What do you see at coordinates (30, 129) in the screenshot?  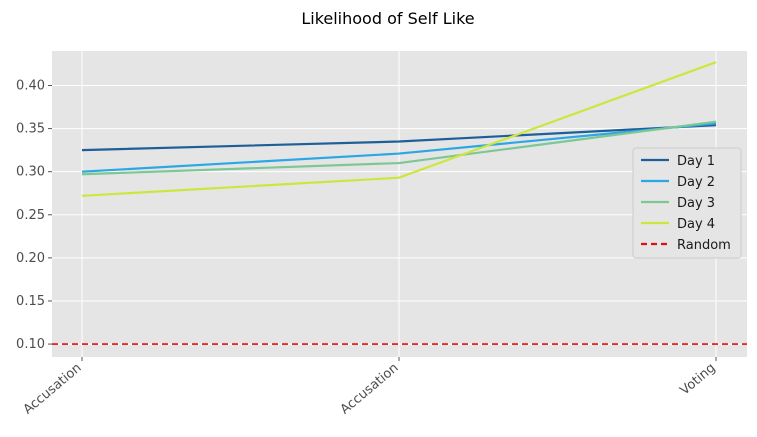 I see `y-tick-label: 0.35` at bounding box center [30, 129].